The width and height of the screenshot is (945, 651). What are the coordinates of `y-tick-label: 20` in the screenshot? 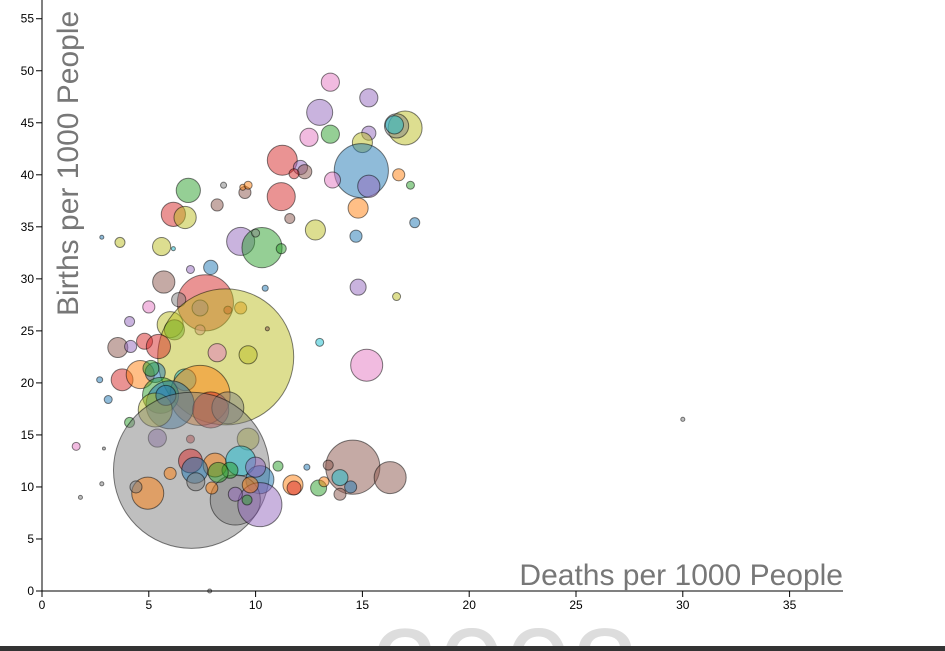 It's located at (28, 383).